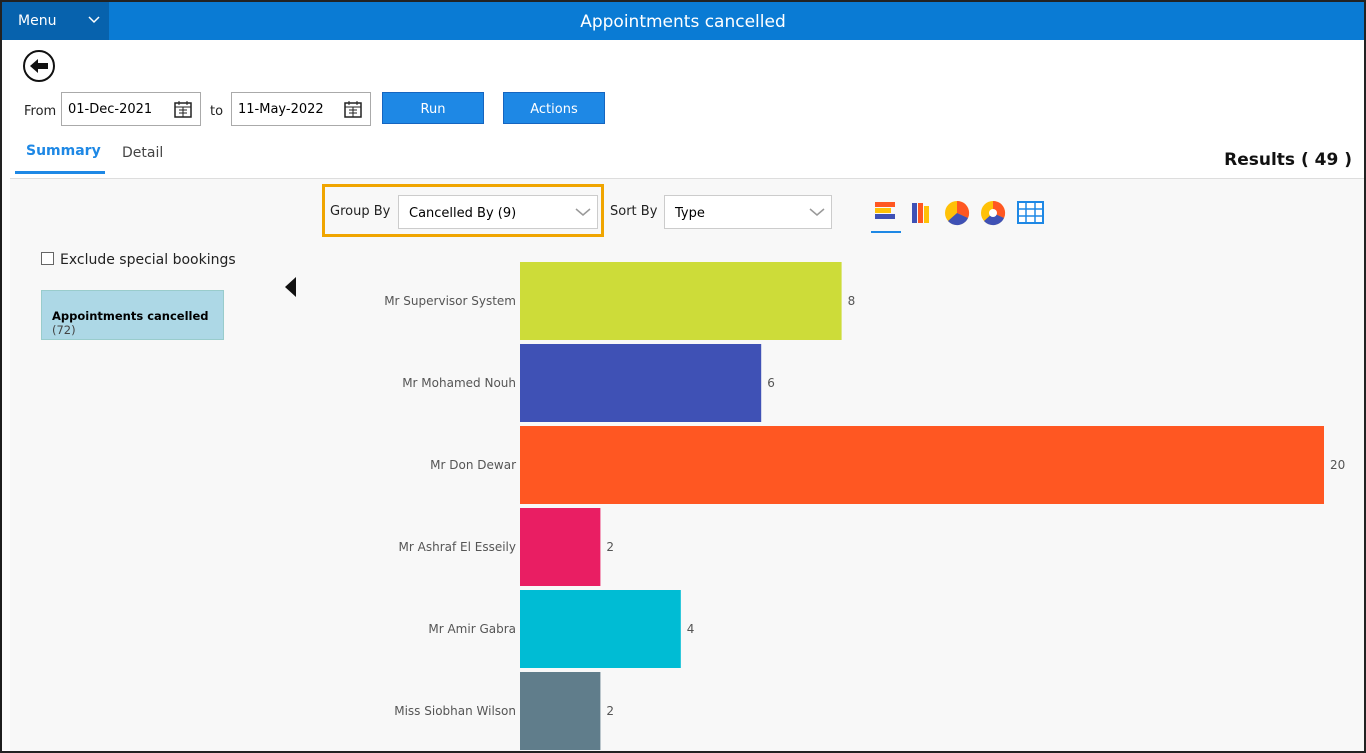 Image resolution: width=1366 pixels, height=753 pixels. What do you see at coordinates (1288, 160) in the screenshot?
I see `results-count: Results ( 49 )` at bounding box center [1288, 160].